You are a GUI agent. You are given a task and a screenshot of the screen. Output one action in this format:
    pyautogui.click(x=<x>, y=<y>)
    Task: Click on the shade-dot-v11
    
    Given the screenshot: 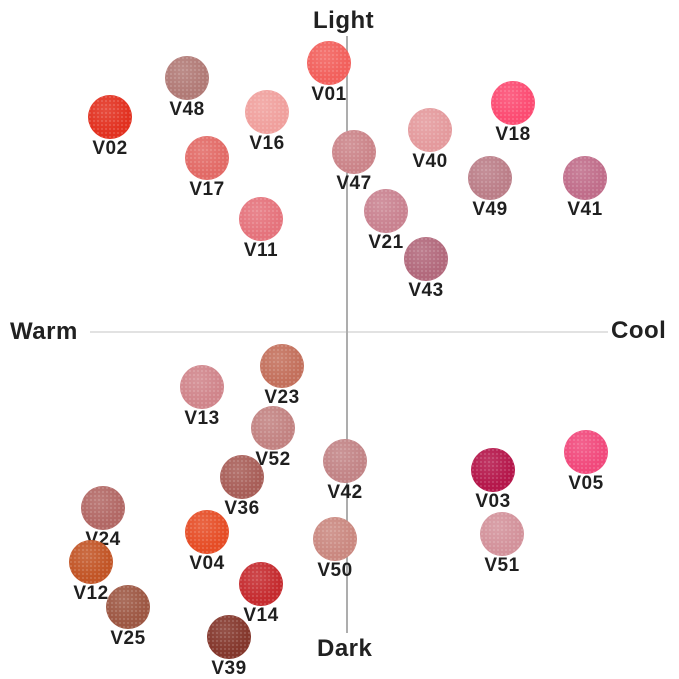 What is the action you would take?
    pyautogui.click(x=261, y=219)
    